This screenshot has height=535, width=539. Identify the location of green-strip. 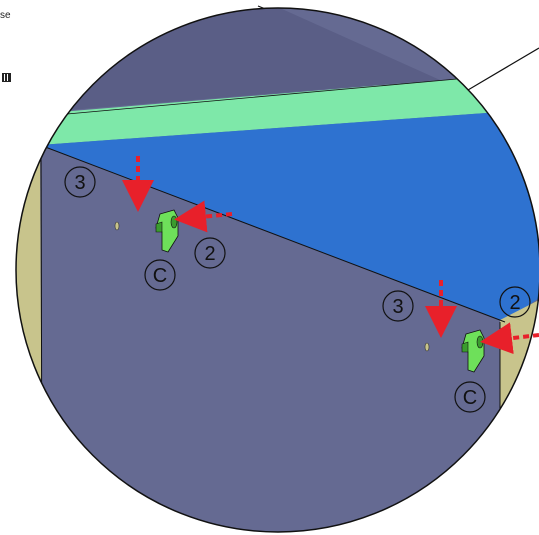
(258, 114).